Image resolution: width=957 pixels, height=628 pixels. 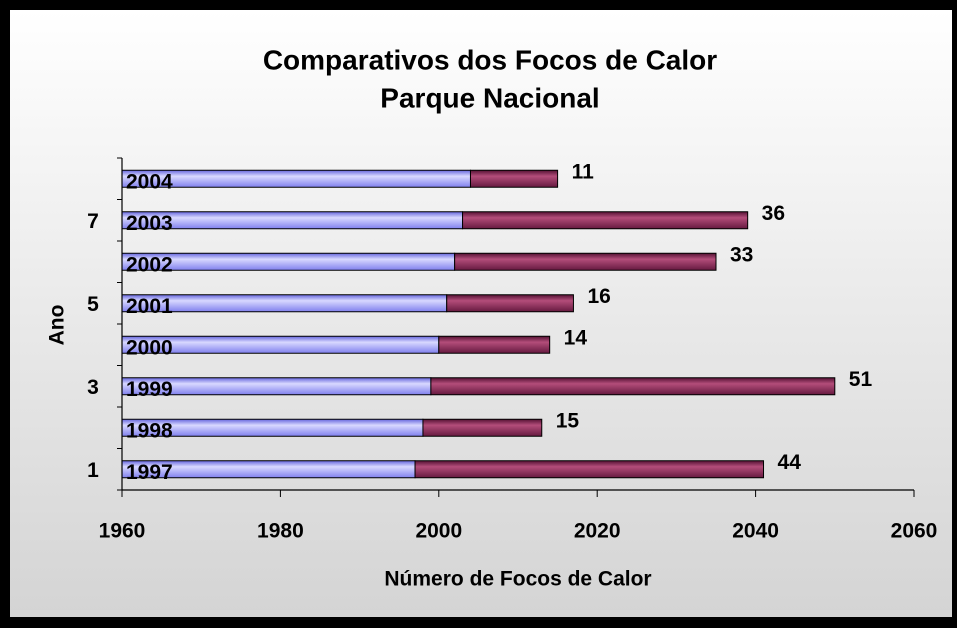 What do you see at coordinates (489, 97) in the screenshot?
I see `chart-subtitle: Parque Nacional` at bounding box center [489, 97].